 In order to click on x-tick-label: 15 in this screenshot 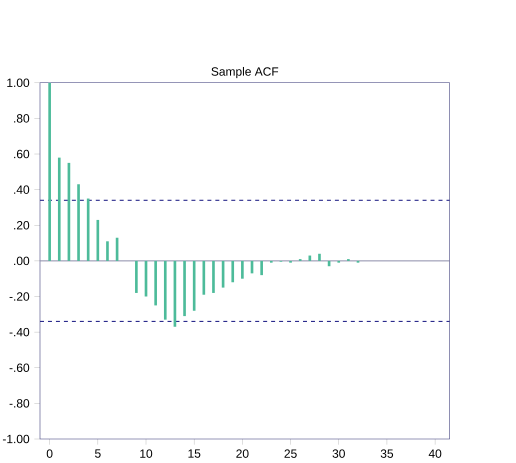, I will do `click(194, 453)`.